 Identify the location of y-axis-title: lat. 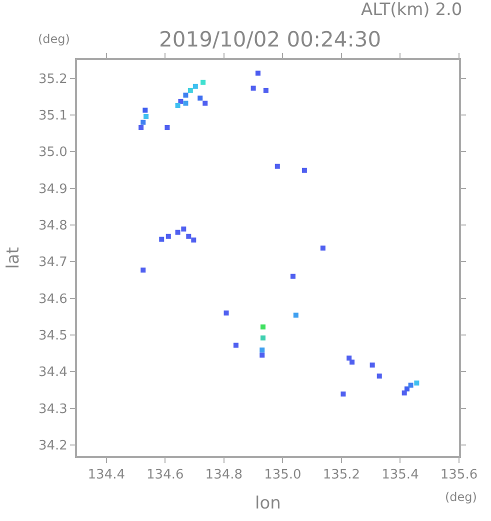
(13, 257).